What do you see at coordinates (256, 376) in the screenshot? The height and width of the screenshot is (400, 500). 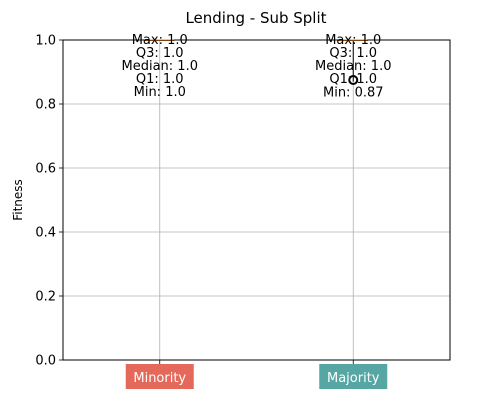 I see `category-labels: Minority Majority` at bounding box center [256, 376].